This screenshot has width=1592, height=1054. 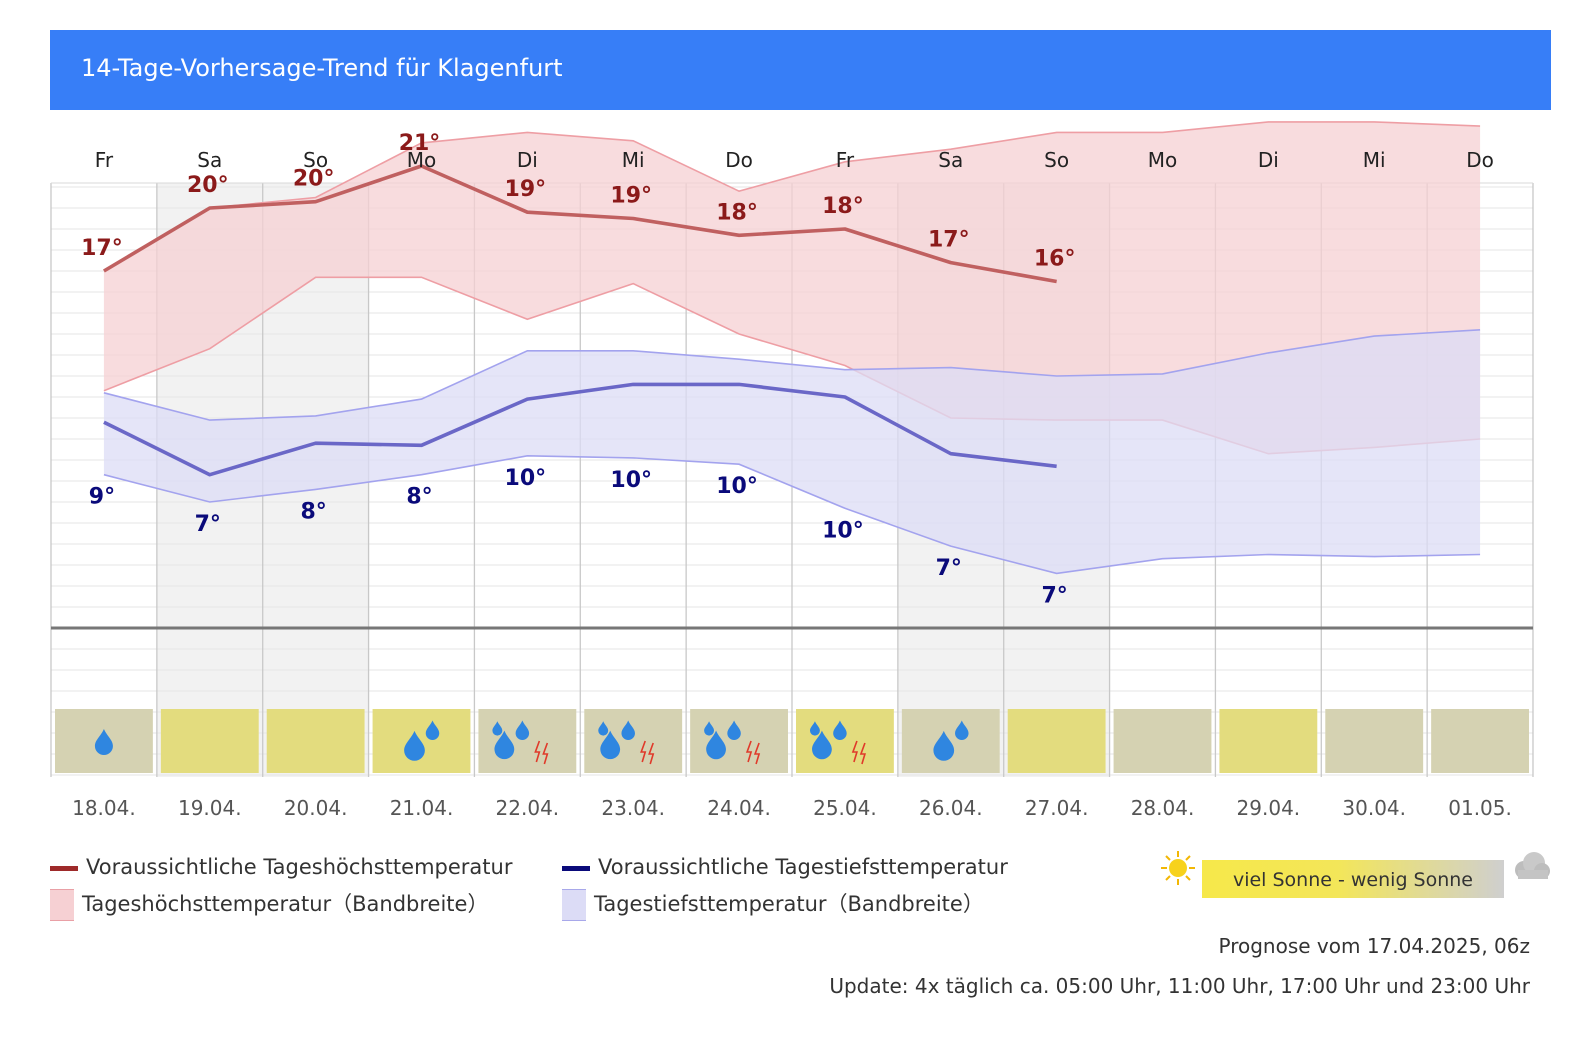 I want to click on date-label: 20.04., so click(x=316, y=808).